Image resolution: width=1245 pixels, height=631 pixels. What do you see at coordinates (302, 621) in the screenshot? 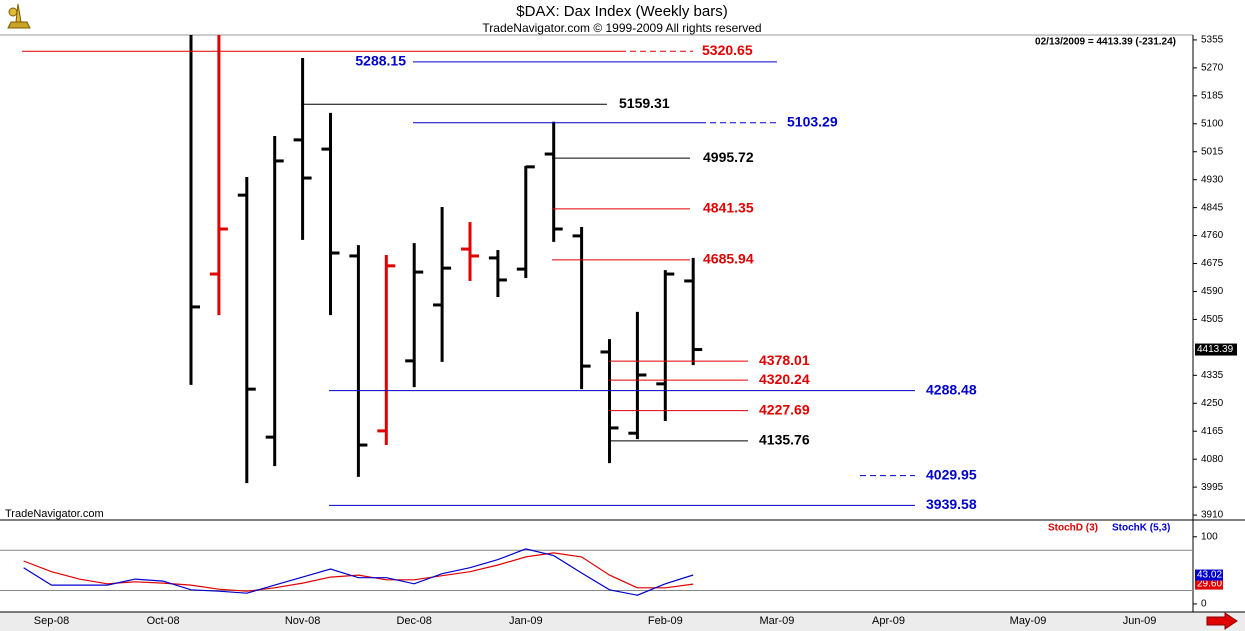
I see `x-tick-label: Nov-08` at bounding box center [302, 621].